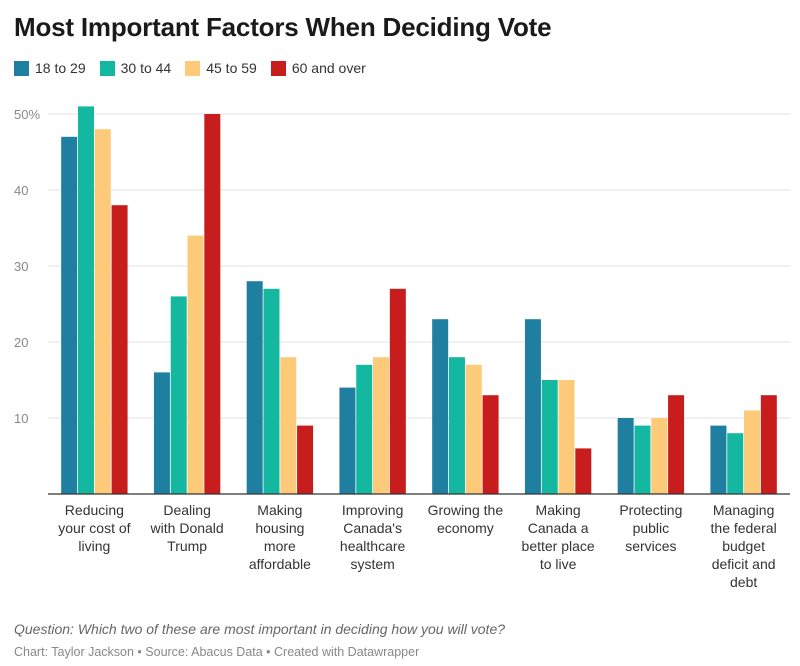 The image size is (800, 666). I want to click on x-tick-label: Growing the economy, so click(466, 519).